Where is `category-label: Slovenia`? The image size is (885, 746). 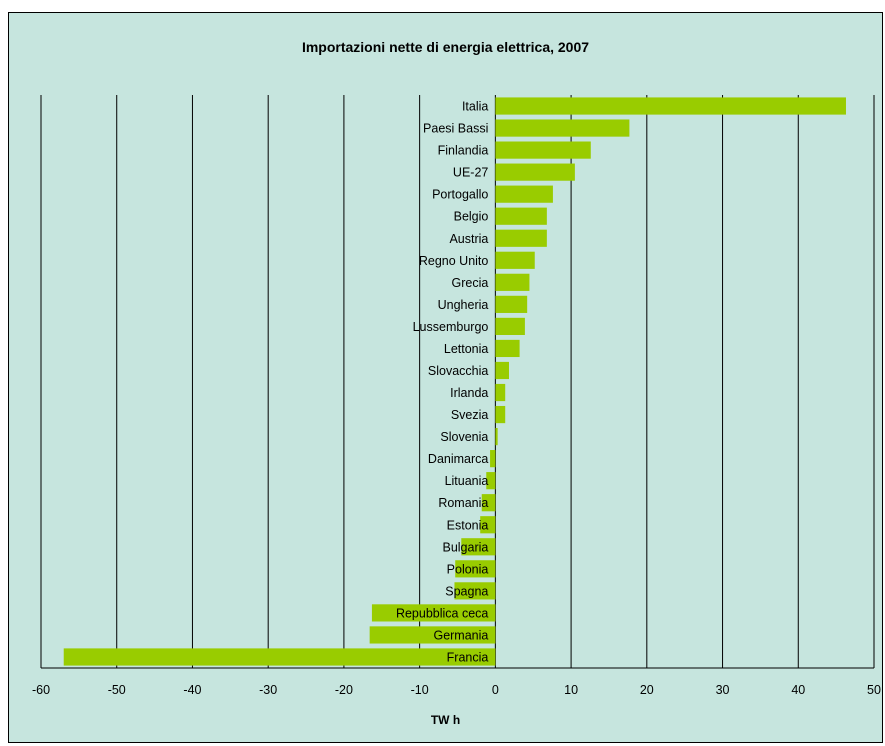 category-label: Slovenia is located at coordinates (464, 437).